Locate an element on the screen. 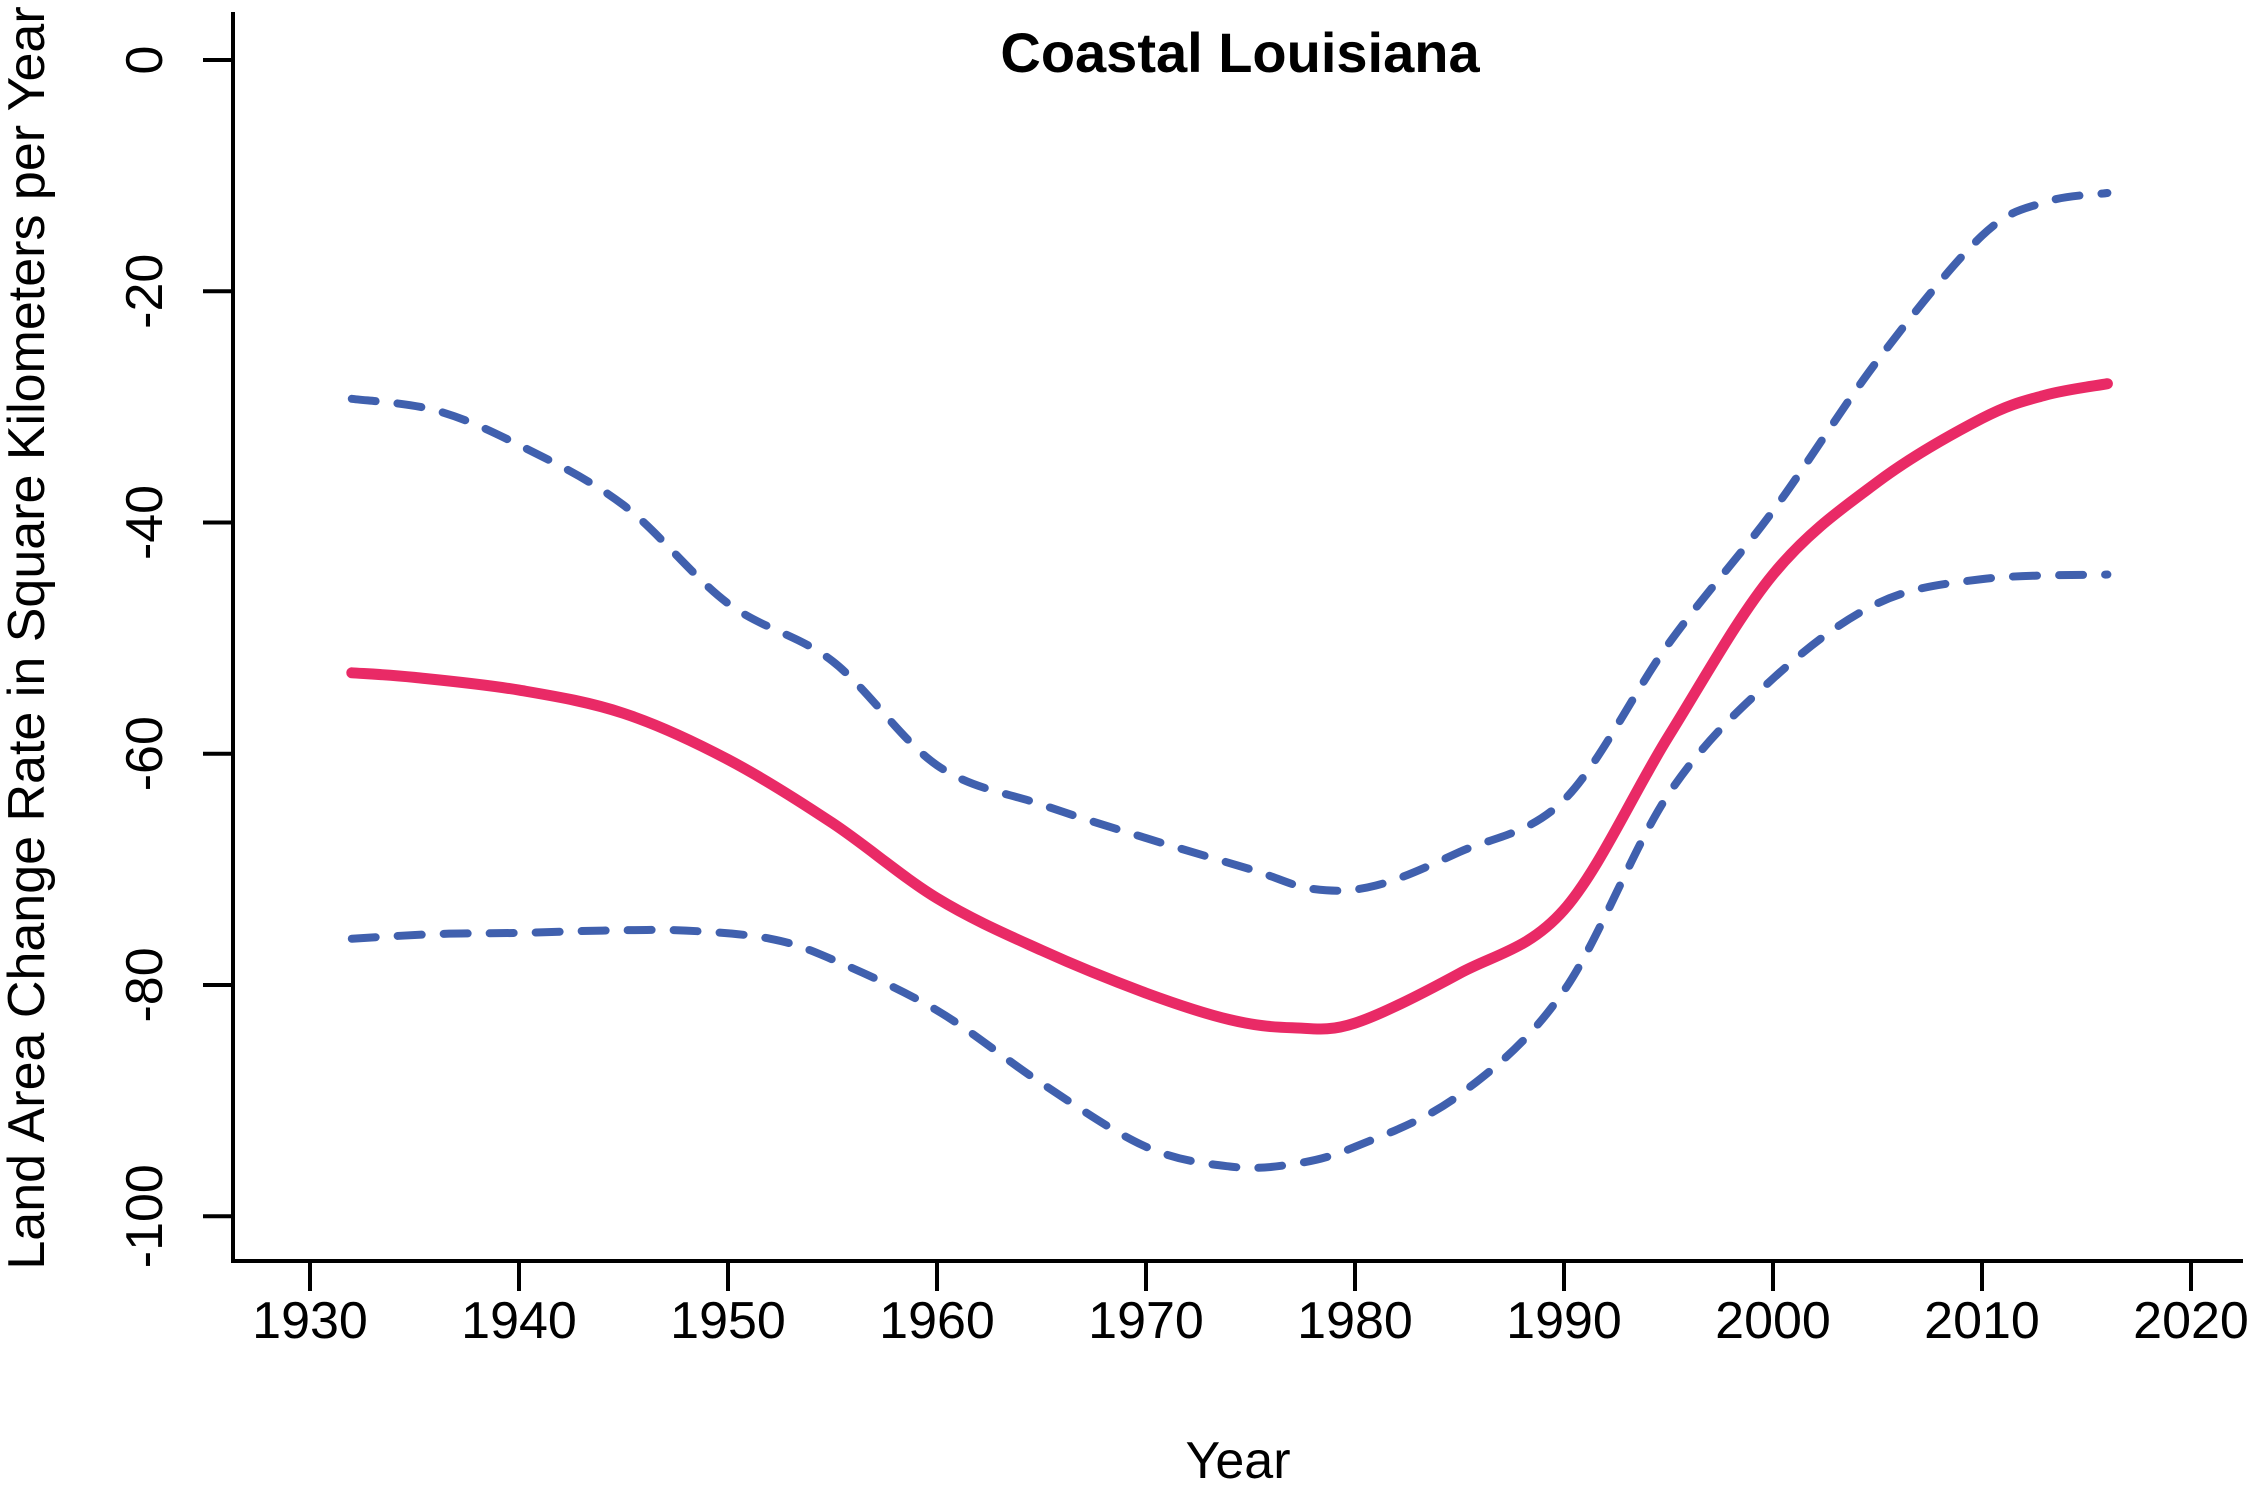 This screenshot has width=2265, height=1507. x-tick-label: 1960 is located at coordinates (937, 1321).